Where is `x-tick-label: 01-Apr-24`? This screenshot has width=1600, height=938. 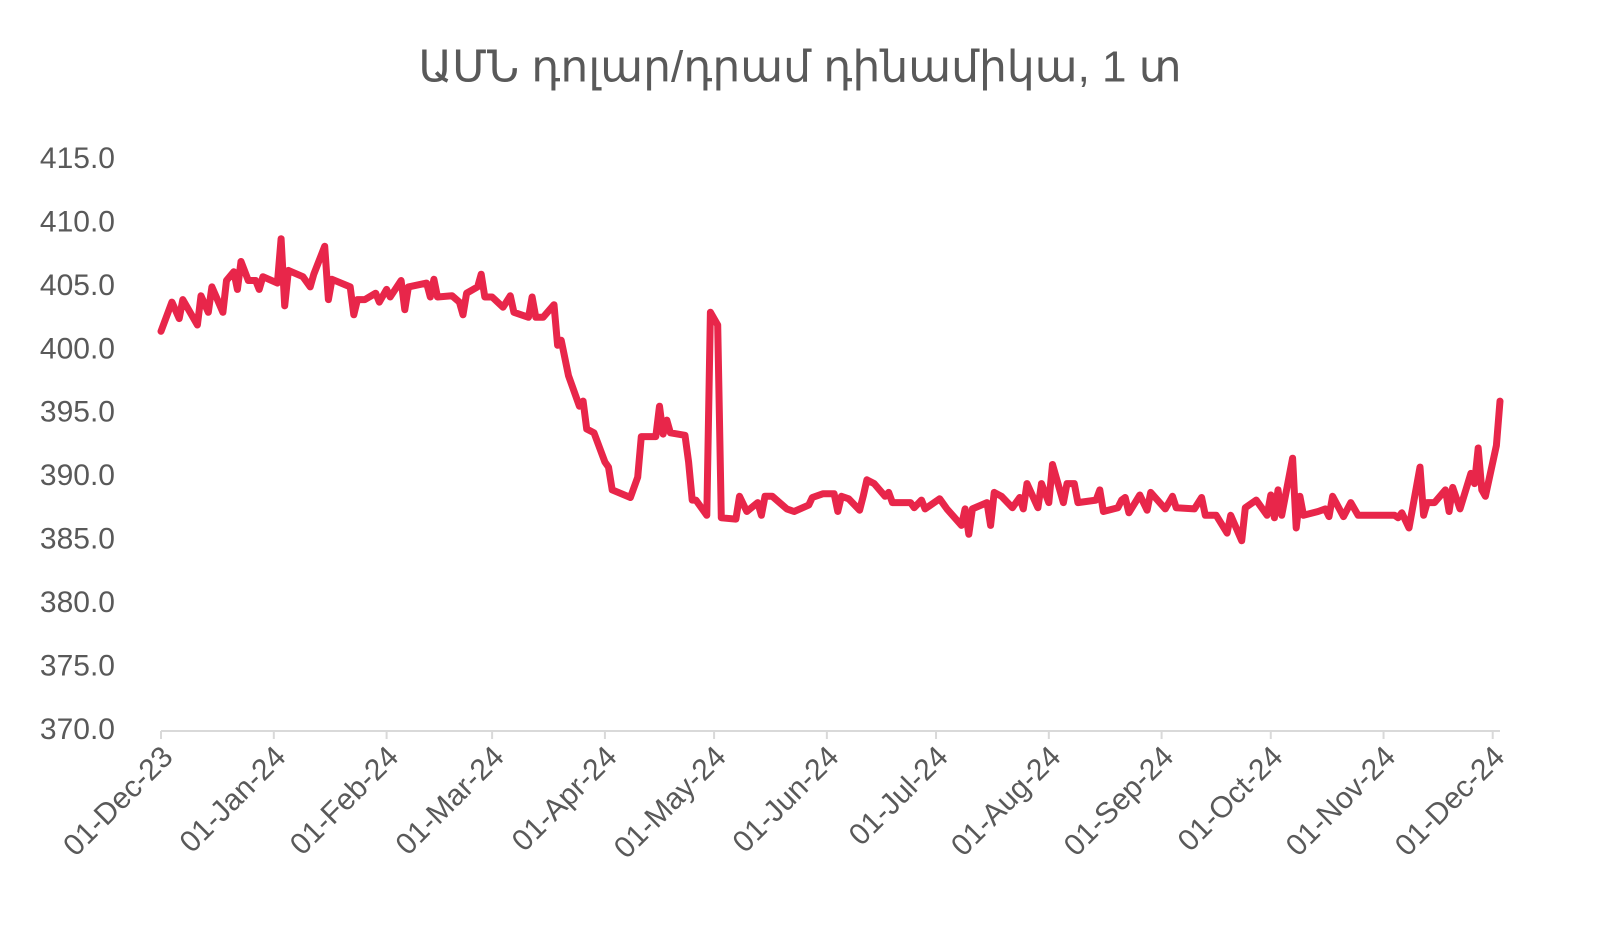 x-tick-label: 01-Apr-24 is located at coordinates (565, 799).